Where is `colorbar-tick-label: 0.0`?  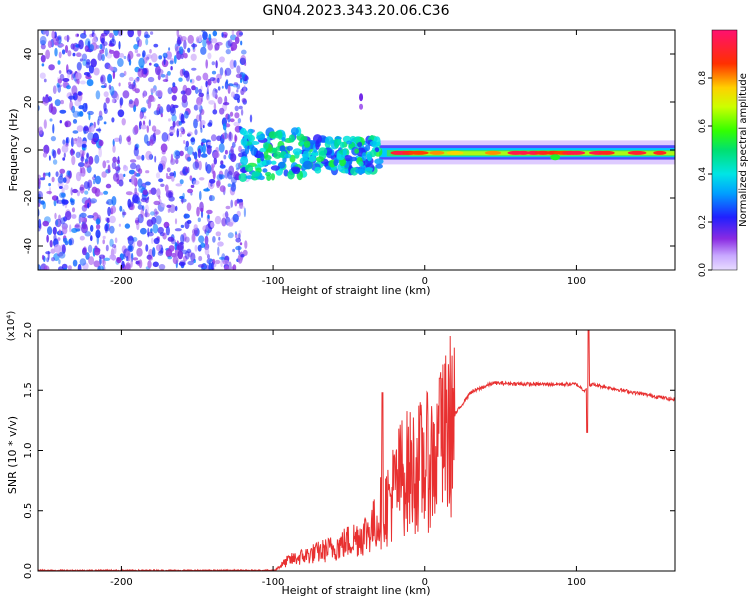 colorbar-tick-label: 0.0 is located at coordinates (703, 270).